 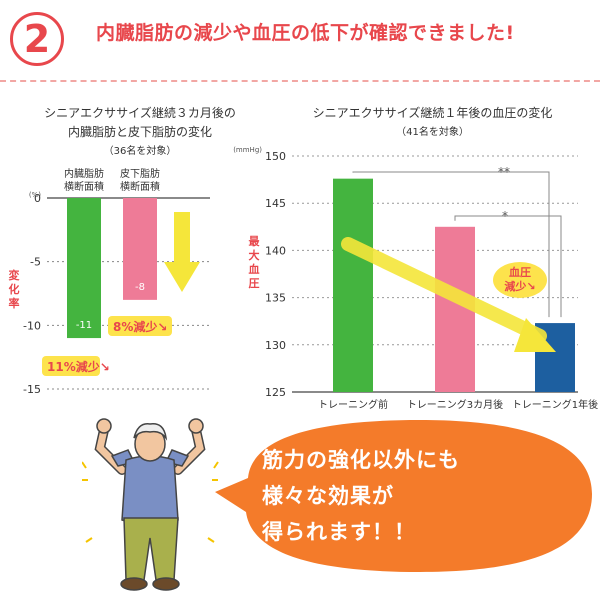 What do you see at coordinates (339, 532) in the screenshot?
I see `callout-line-3: 得られます！！` at bounding box center [339, 532].